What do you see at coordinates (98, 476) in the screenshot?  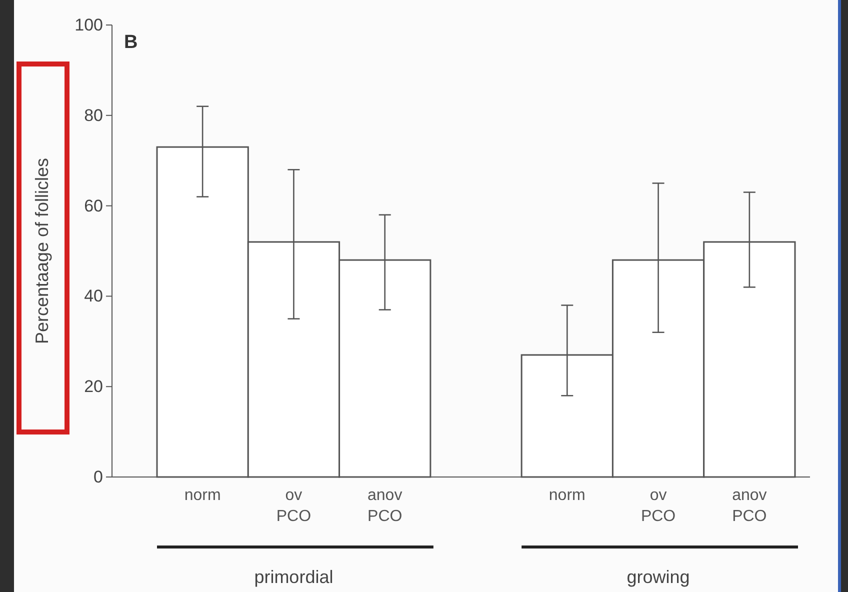 I see `y-tick-label: 0` at bounding box center [98, 476].